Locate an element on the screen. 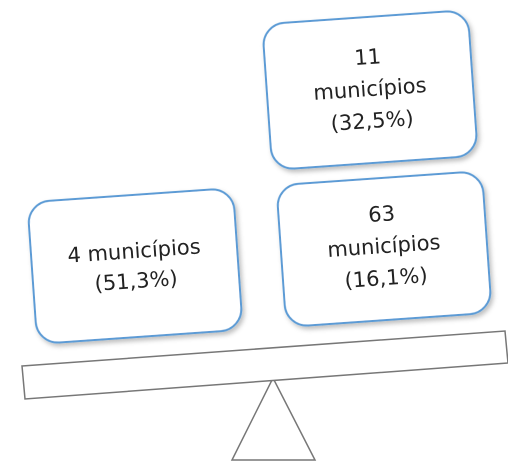 This screenshot has height=462, width=508. fulcrum is located at coordinates (273, 418).